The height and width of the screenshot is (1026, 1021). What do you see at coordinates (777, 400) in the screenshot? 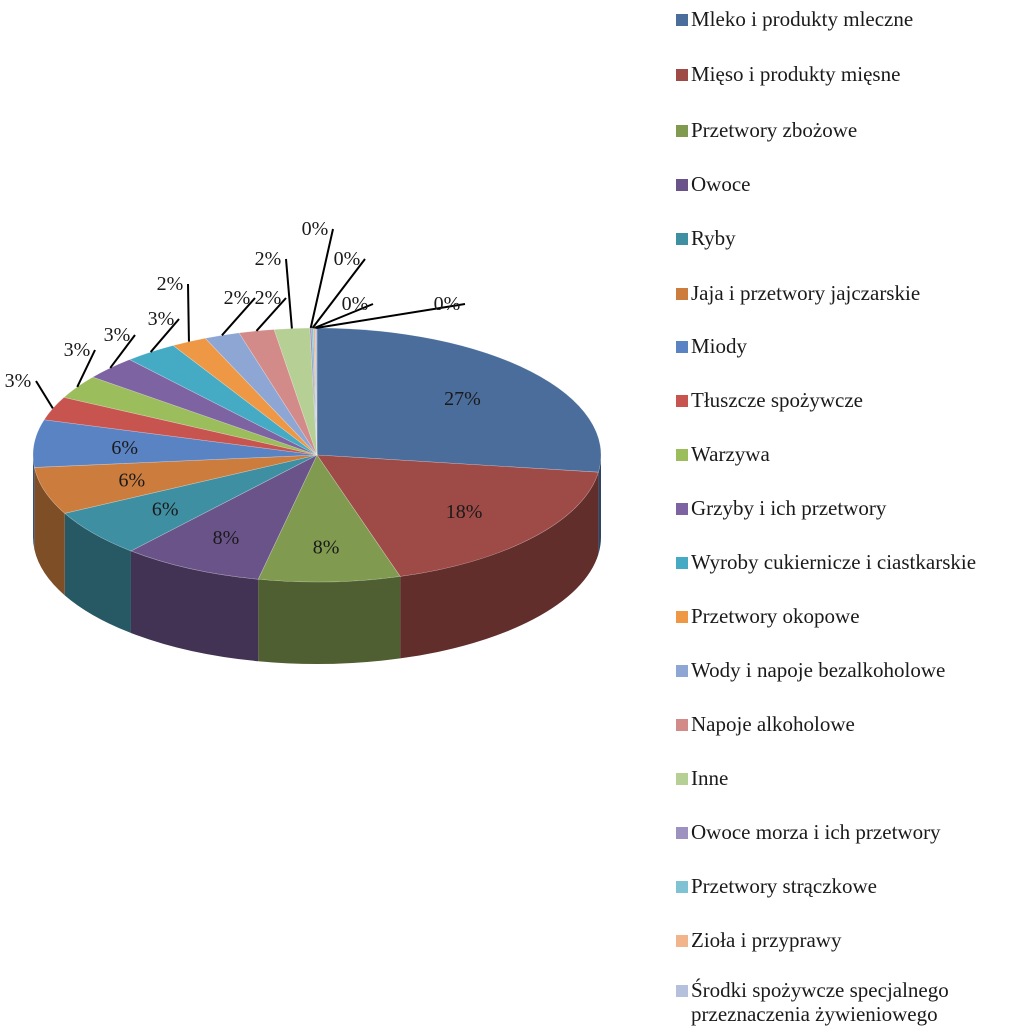
I see `legend-label: Tłuszcze spożywcze` at bounding box center [777, 400].